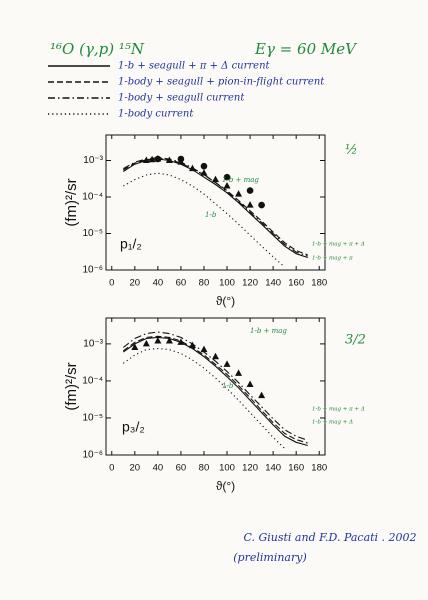  What do you see at coordinates (194, 66) in the screenshot?
I see `legend-label: 1-b + seagull + π + Δ current` at bounding box center [194, 66].